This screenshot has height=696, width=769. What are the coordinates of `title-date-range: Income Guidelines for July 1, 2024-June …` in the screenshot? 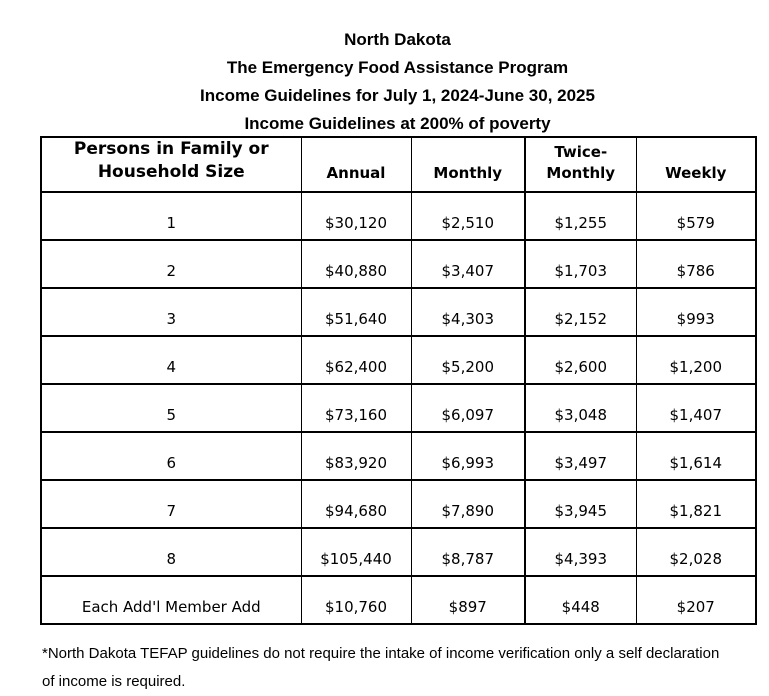 It's located at (397, 95).